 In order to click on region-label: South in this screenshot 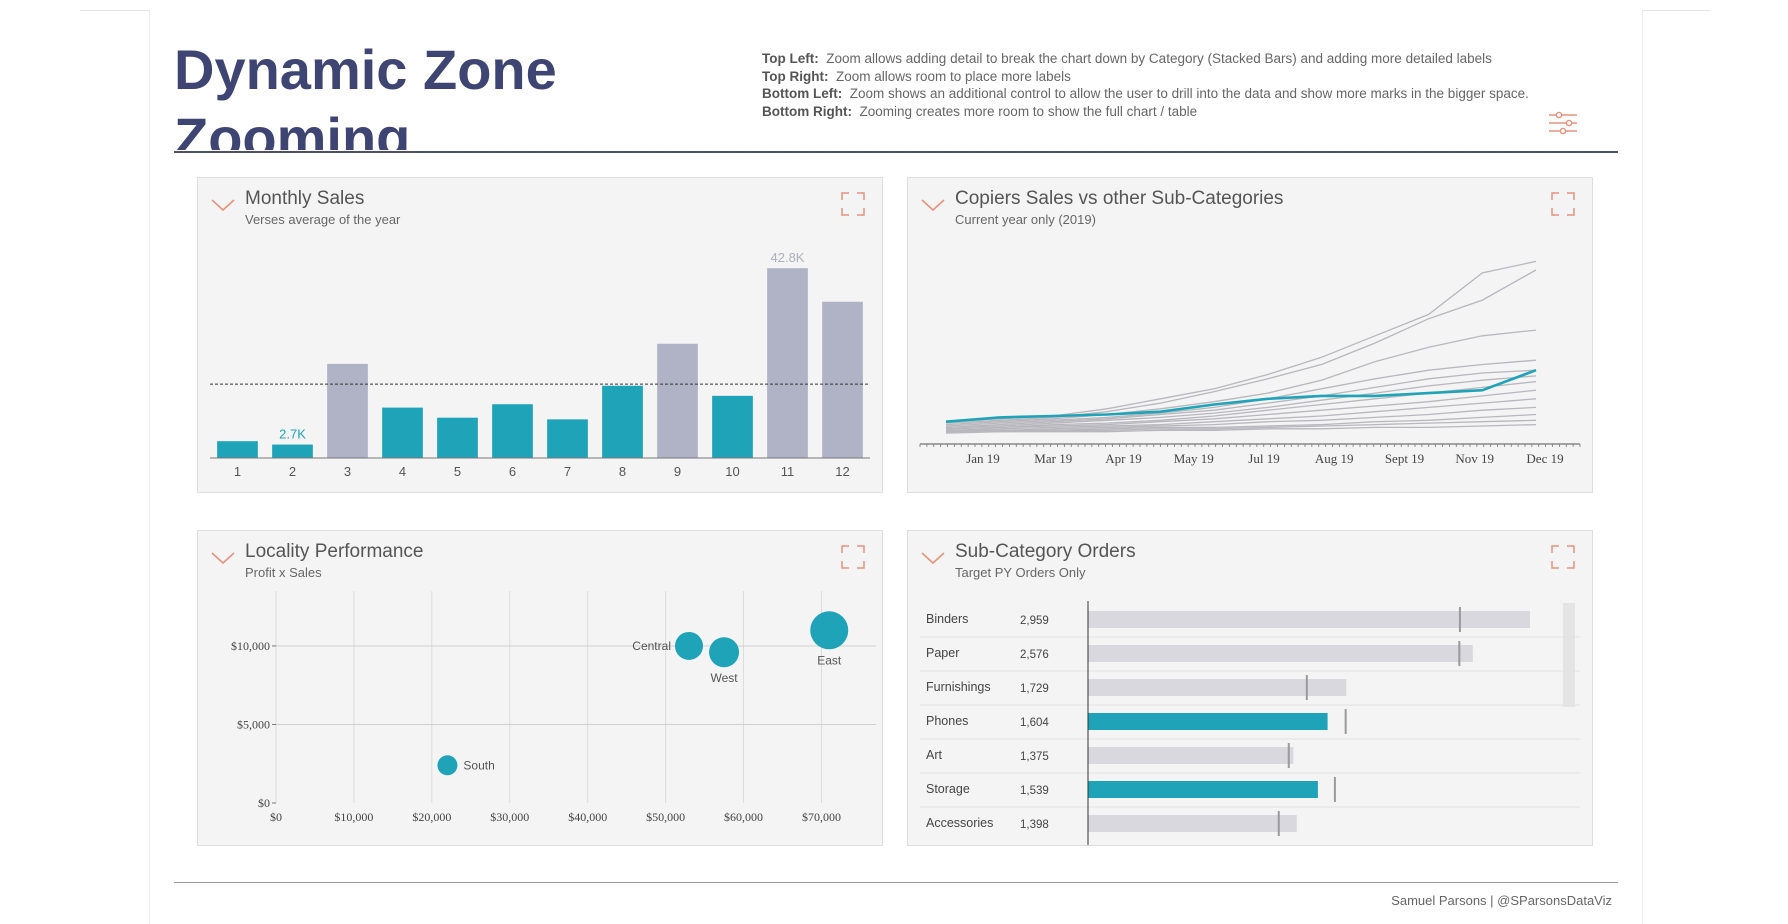, I will do `click(478, 765)`.